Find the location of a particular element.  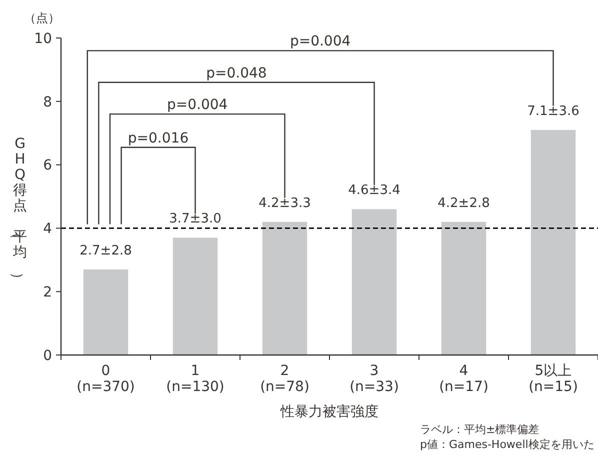

data-label: 4.2±3.3 is located at coordinates (284, 203).